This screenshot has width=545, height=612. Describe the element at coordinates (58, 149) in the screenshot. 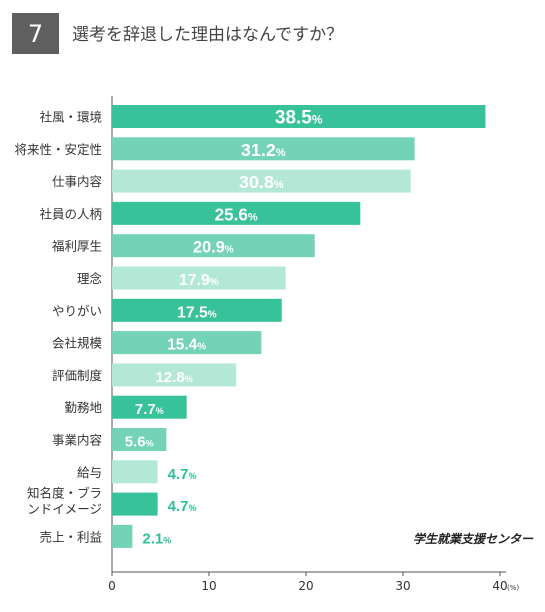

I see `category-label: 将来性・安定性` at that location.